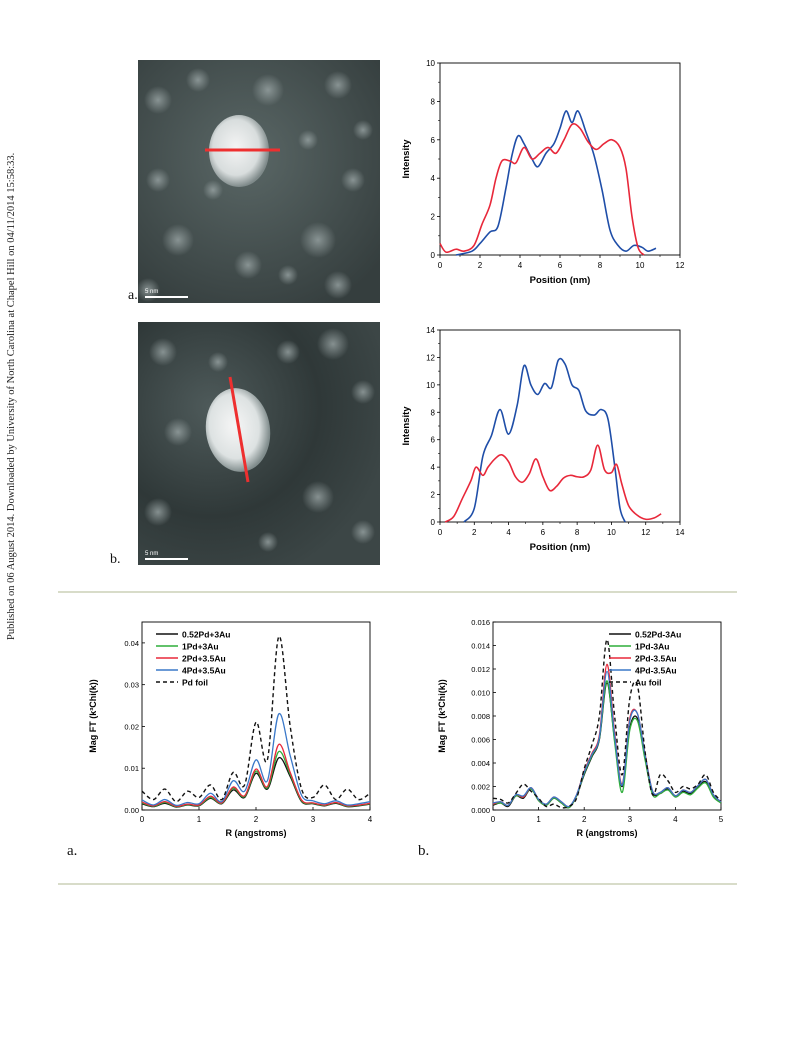  Describe the element at coordinates (131, 810) in the screenshot. I see `y-tick-label: 0.00` at that location.